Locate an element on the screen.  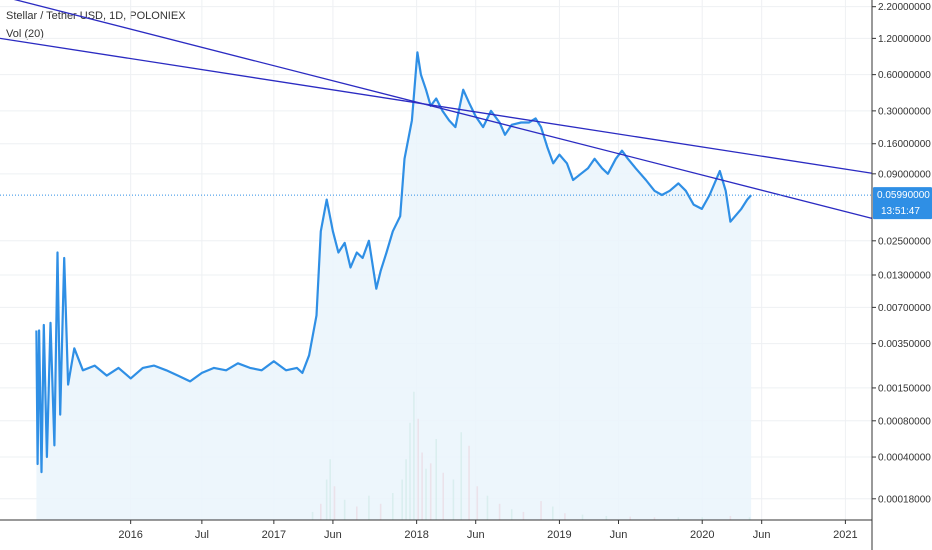
y-tick-label: 0.00080000 is located at coordinates (904, 421).